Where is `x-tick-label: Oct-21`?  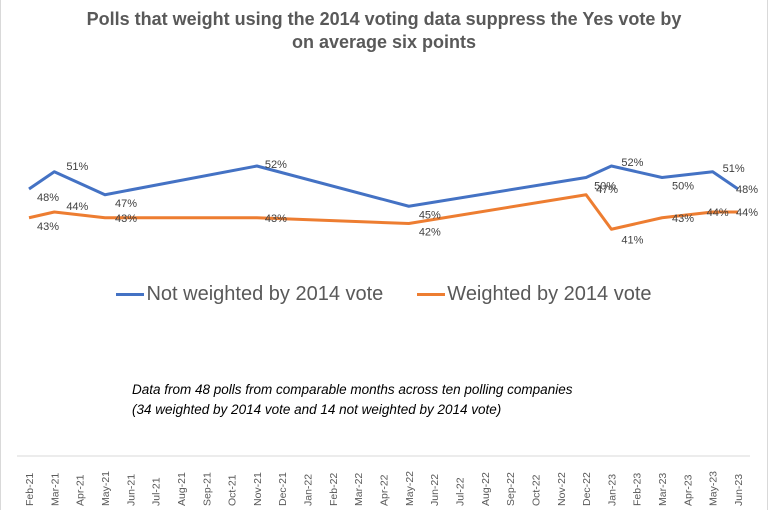
x-tick-label: Oct-21 is located at coordinates (233, 490).